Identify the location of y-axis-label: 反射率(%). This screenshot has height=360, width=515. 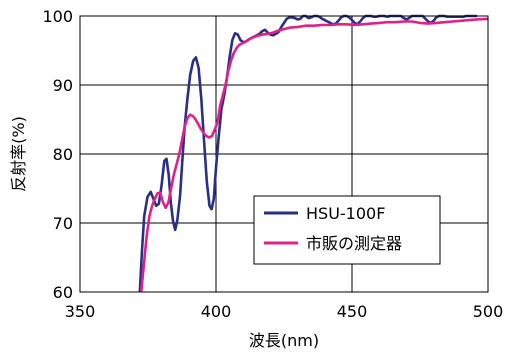
(18, 154).